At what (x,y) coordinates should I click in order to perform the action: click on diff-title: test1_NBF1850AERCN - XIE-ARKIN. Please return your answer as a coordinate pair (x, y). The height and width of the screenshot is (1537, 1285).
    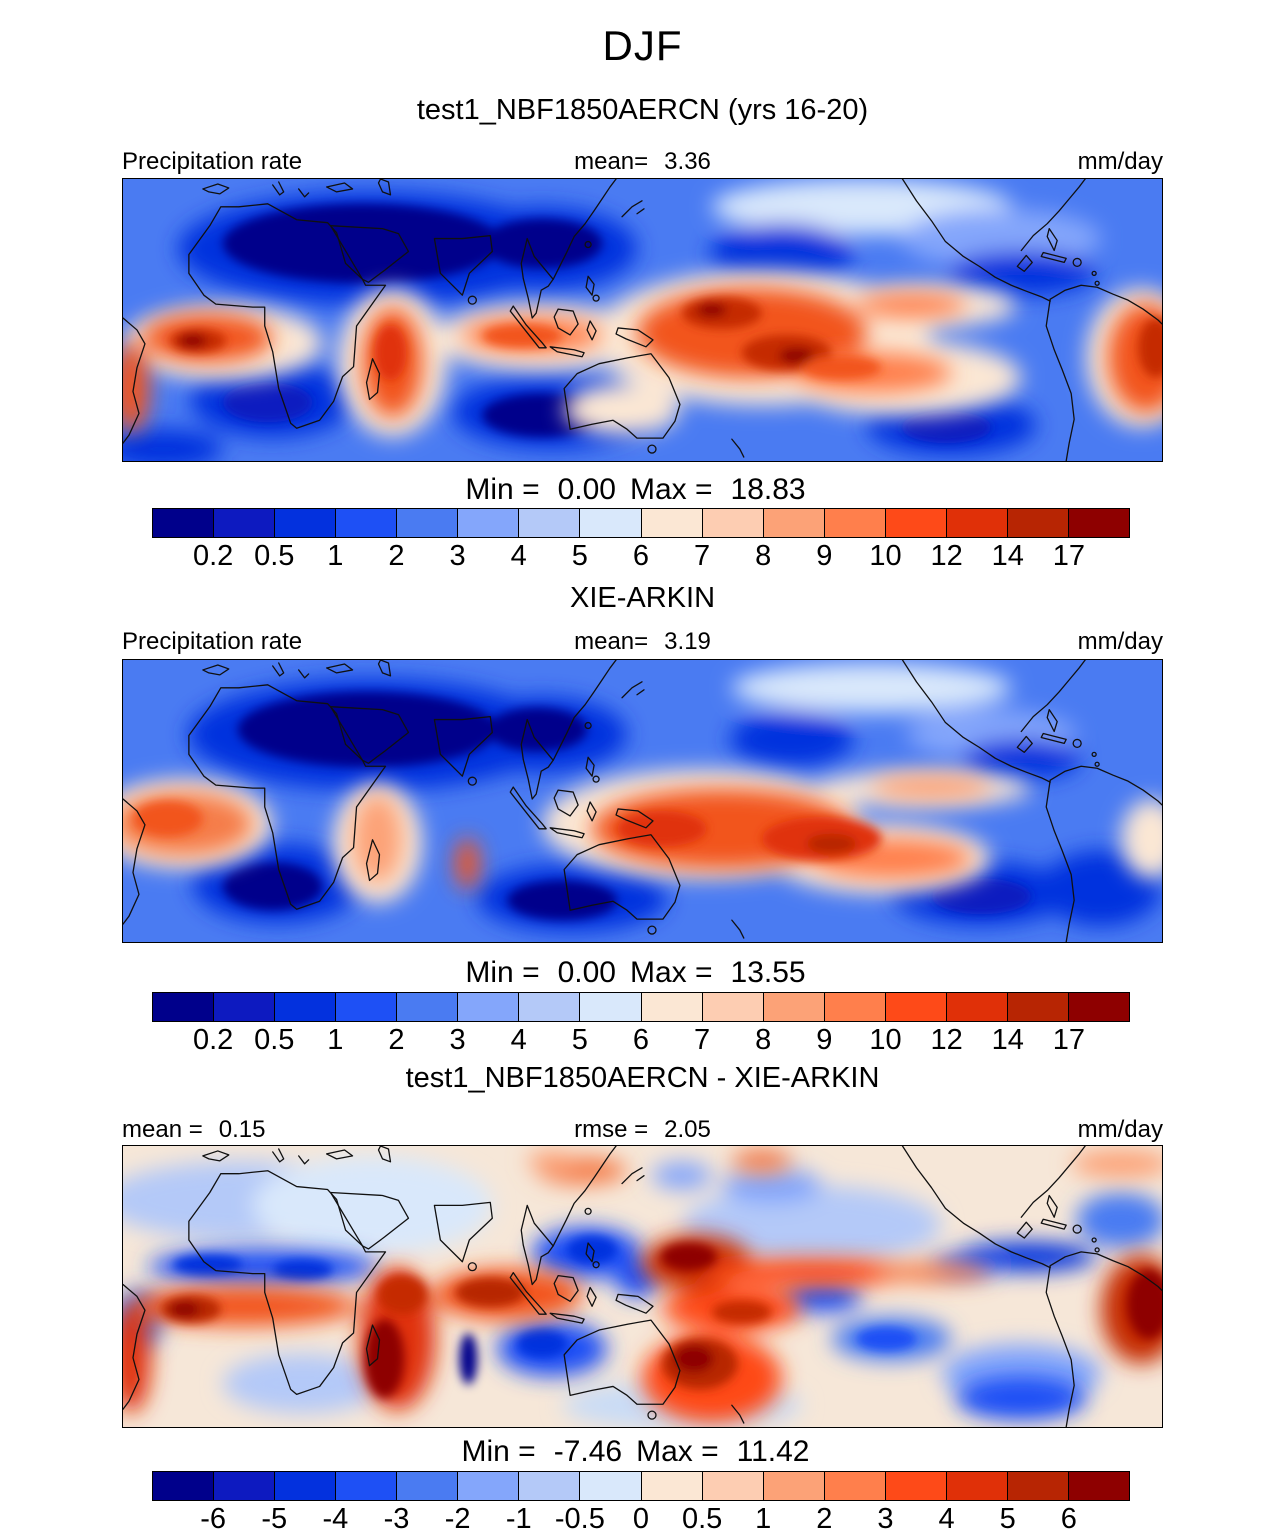
    Looking at the image, I should click on (642, 1078).